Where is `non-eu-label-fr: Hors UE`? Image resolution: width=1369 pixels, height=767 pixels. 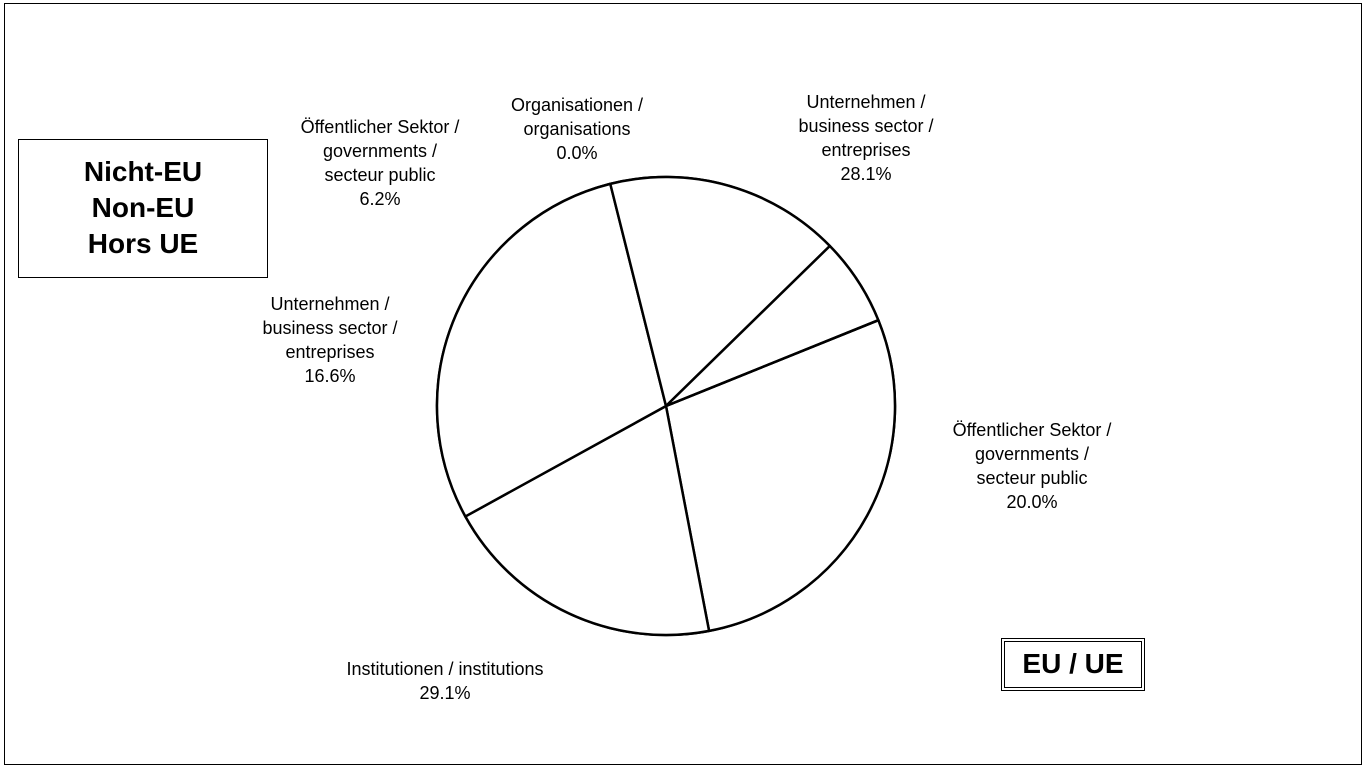 non-eu-label-fr: Hors UE is located at coordinates (143, 243).